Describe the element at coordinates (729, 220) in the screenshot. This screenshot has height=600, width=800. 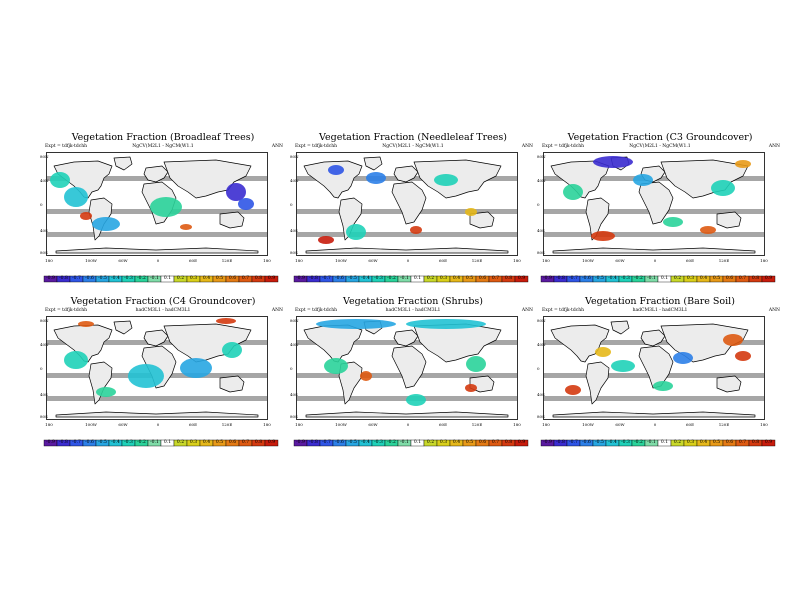
I see `continent-australia` at that location.